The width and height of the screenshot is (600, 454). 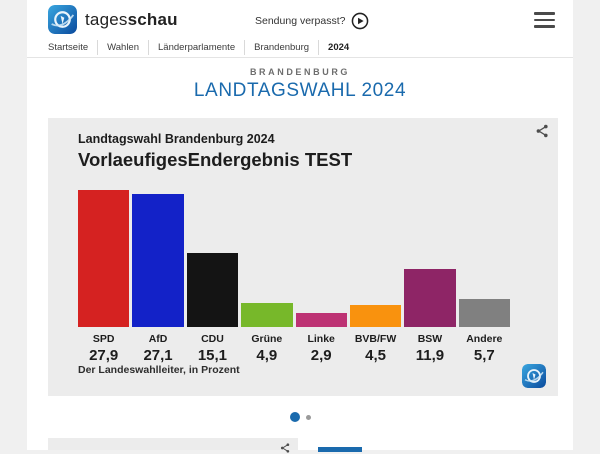 What do you see at coordinates (321, 355) in the screenshot?
I see `bar-value-label: 2,9` at bounding box center [321, 355].